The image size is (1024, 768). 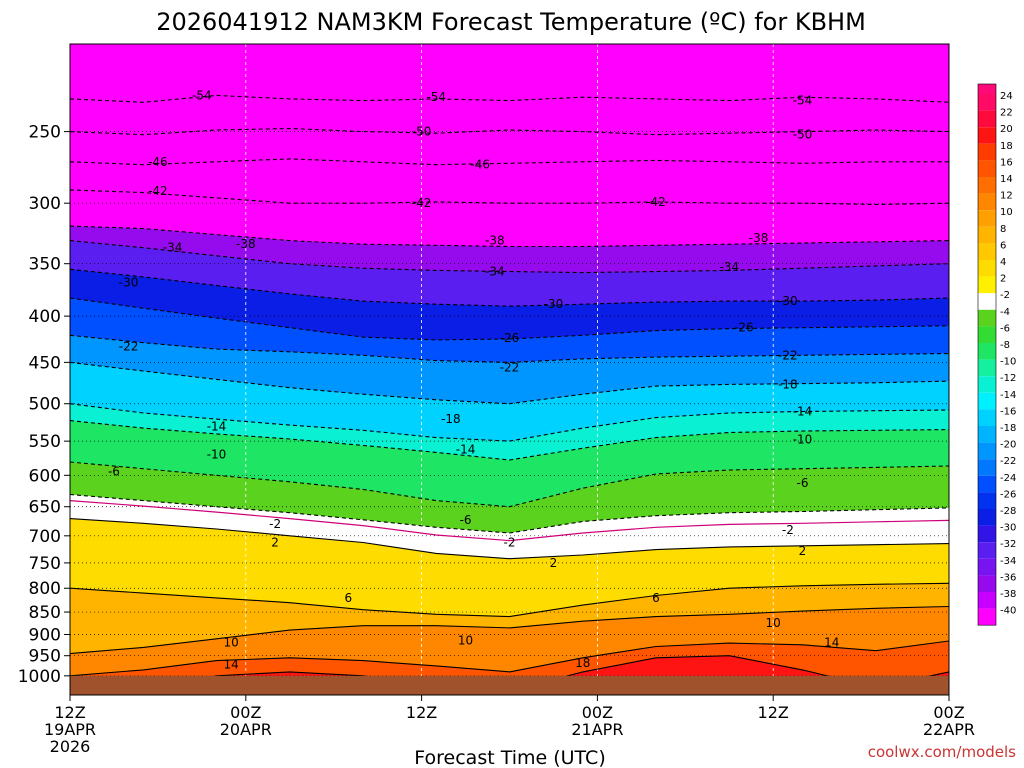 What do you see at coordinates (582, 663) in the screenshot?
I see `contour-label: 18` at bounding box center [582, 663].